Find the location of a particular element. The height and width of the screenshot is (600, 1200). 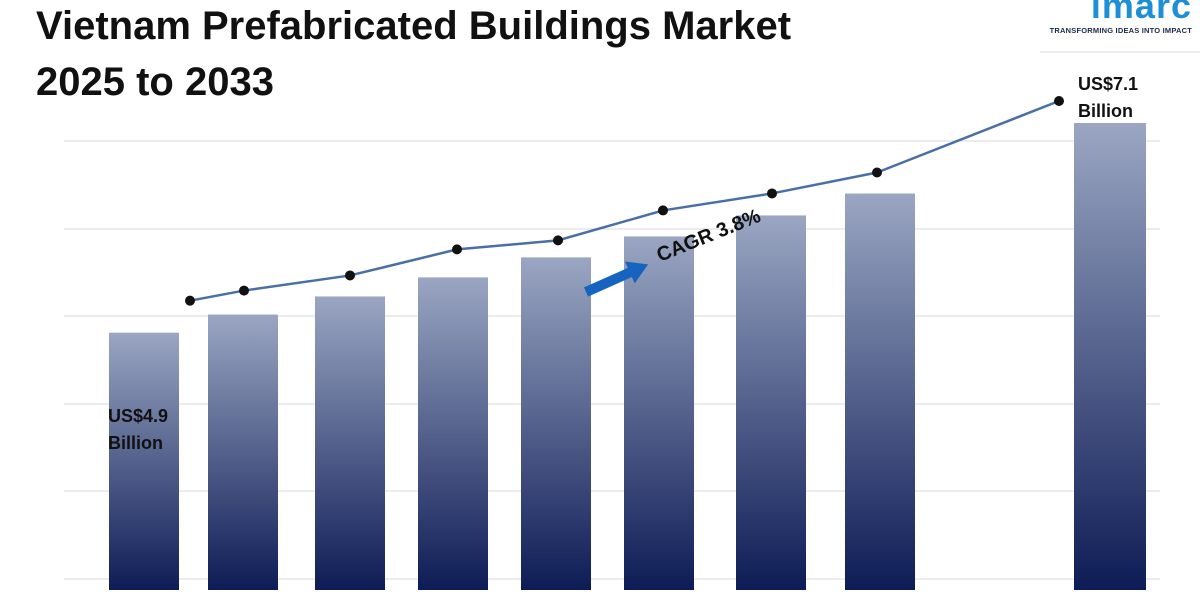

trend-point-2030 is located at coordinates (663, 210).